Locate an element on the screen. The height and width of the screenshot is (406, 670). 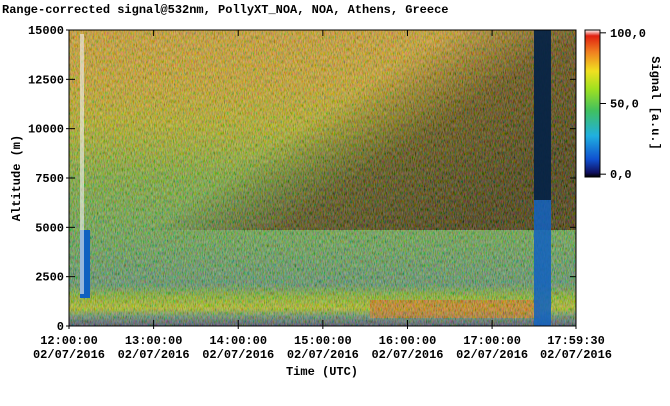
x-axis-label: Time (UTC) is located at coordinates (322, 372).